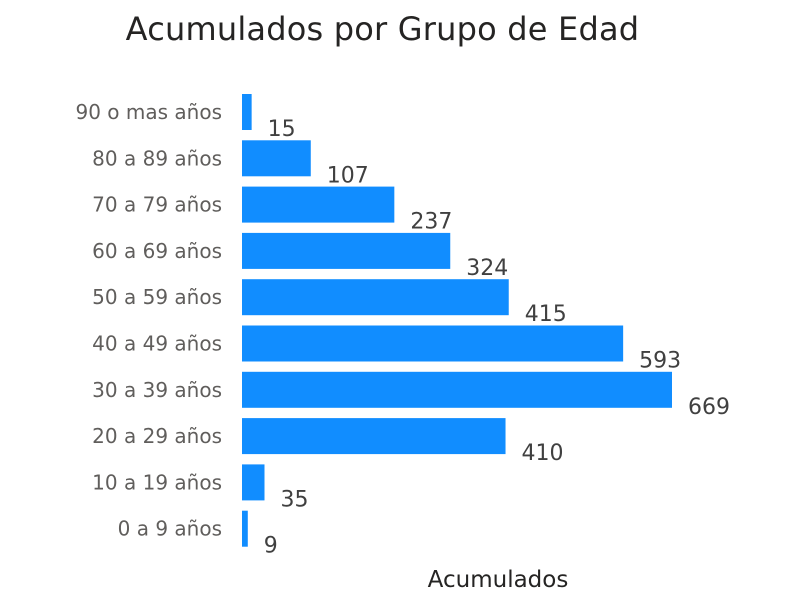 This screenshot has width=800, height=600. What do you see at coordinates (546, 314) in the screenshot?
I see `data-label: 415` at bounding box center [546, 314].